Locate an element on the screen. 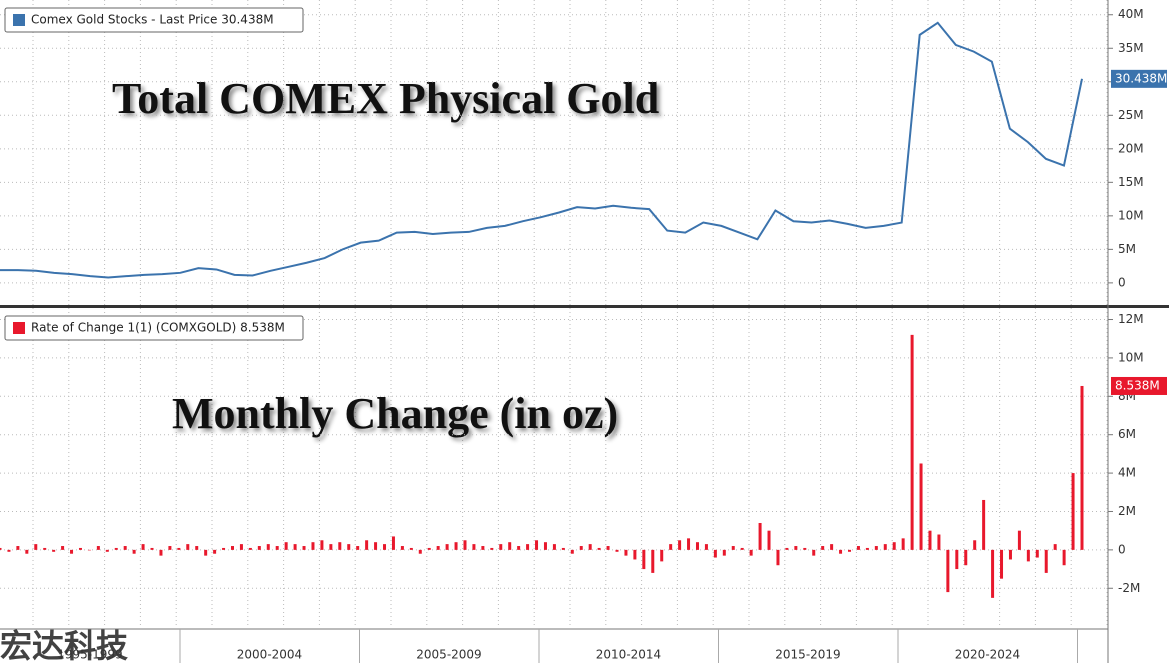 The height and width of the screenshot is (663, 1169). y-tick-label: 35M is located at coordinates (1131, 48).